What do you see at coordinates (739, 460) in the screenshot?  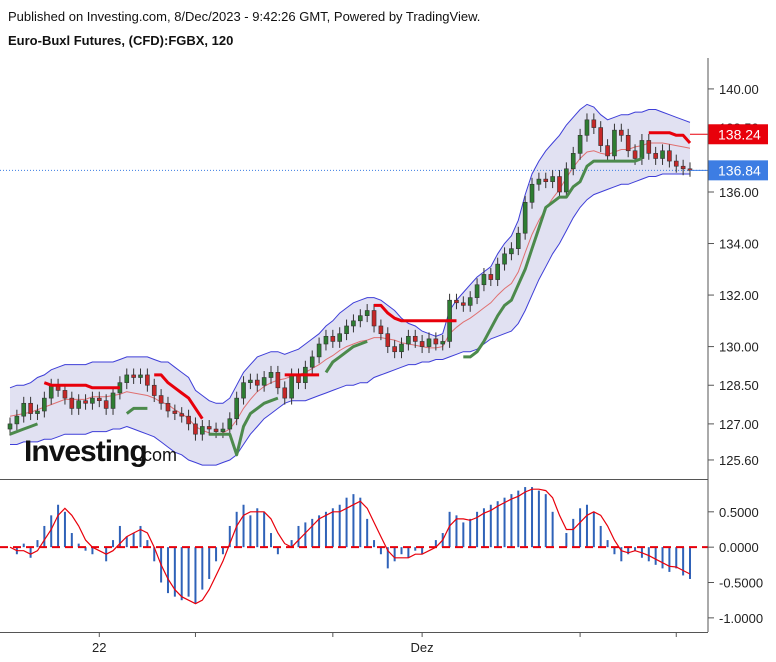 I see `price-axis-label: 125.60` at bounding box center [739, 460].